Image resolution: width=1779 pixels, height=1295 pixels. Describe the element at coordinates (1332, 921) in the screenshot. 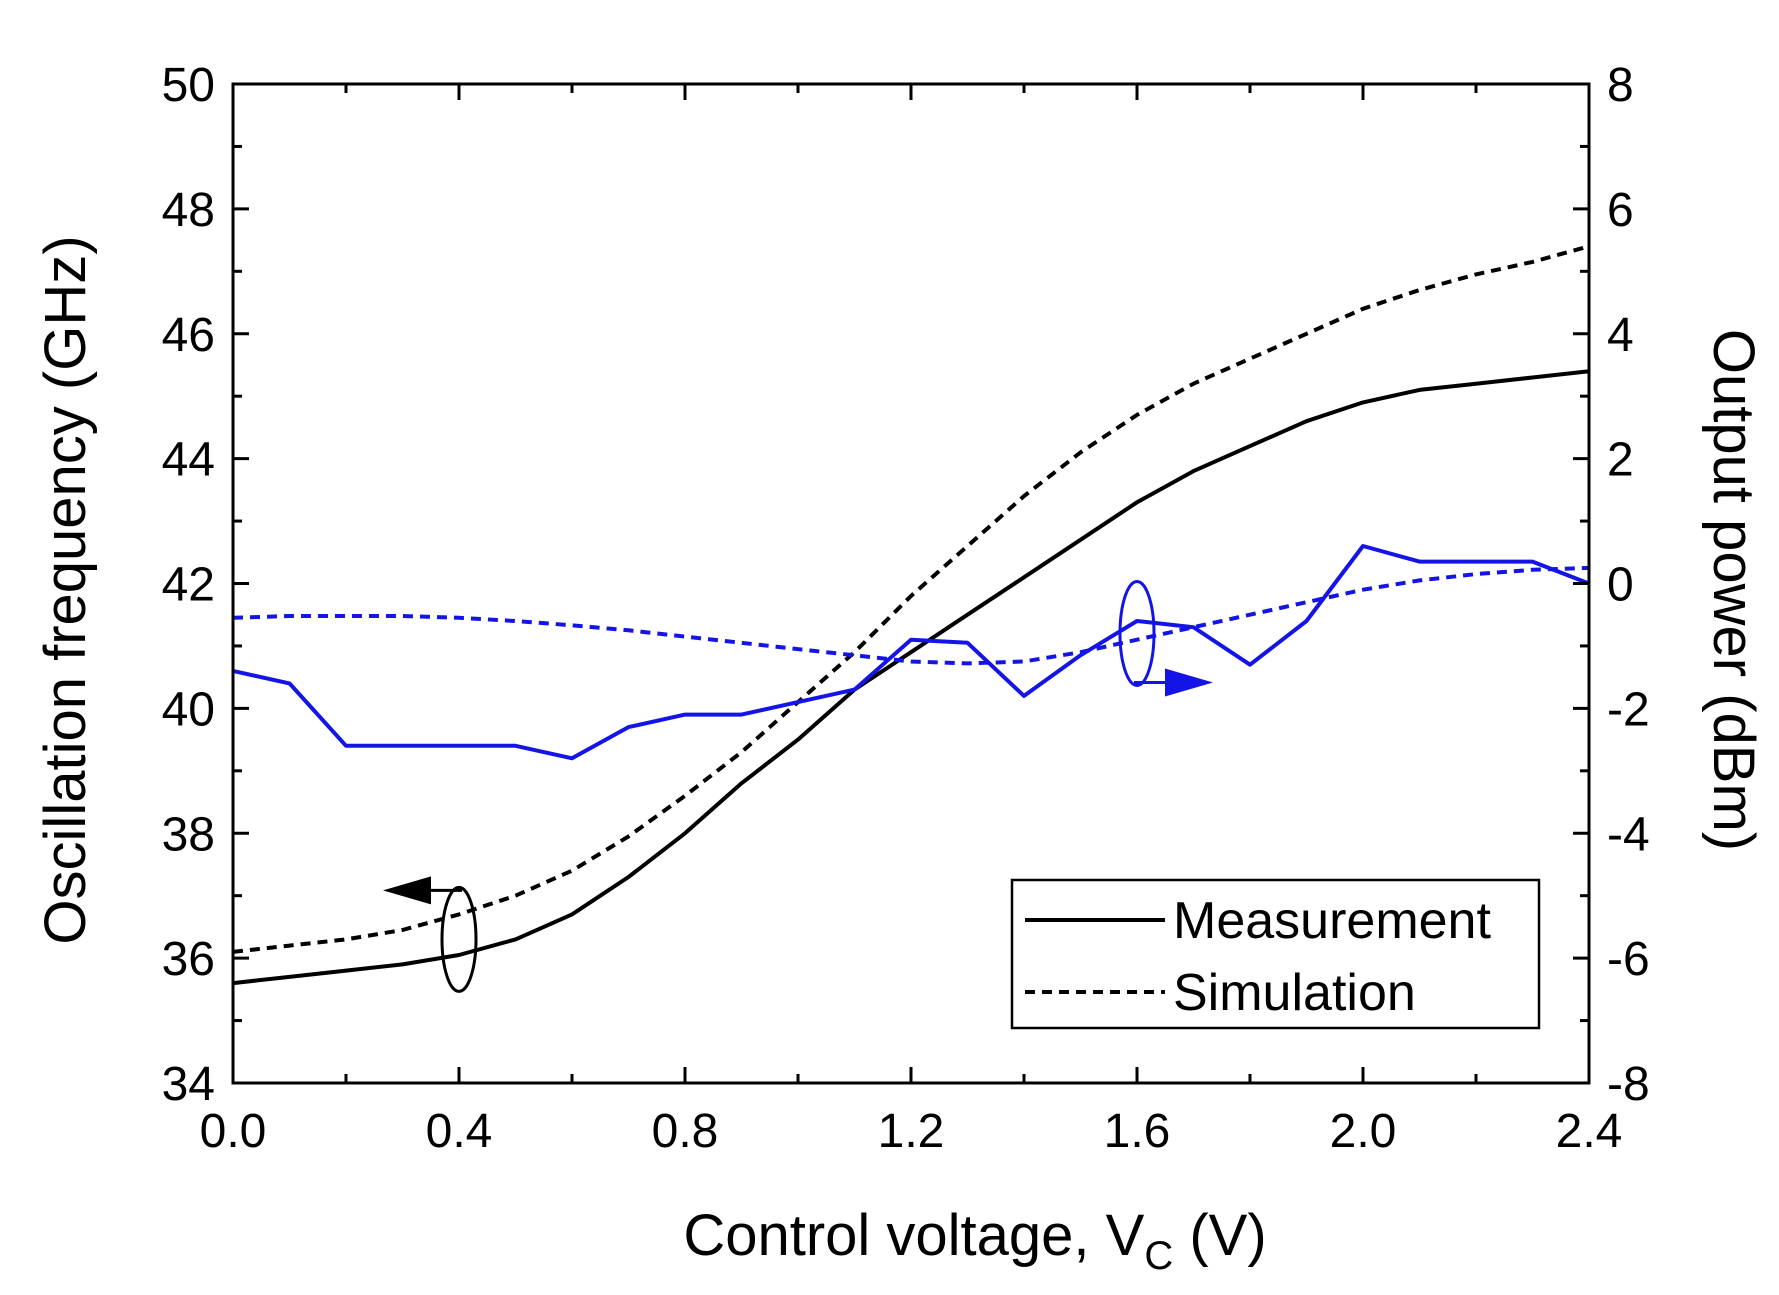

I see `legend-label-measurement: Measurement` at that location.